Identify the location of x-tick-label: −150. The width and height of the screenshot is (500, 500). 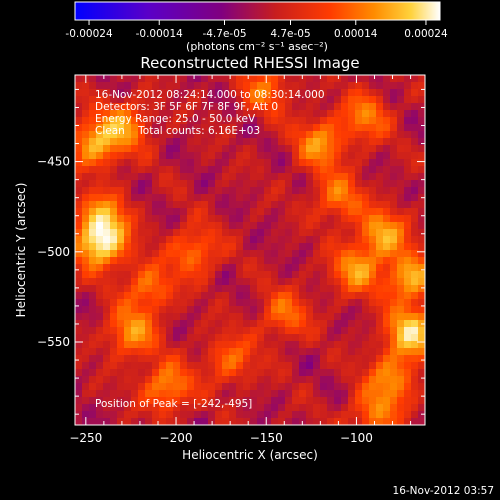
(266, 438).